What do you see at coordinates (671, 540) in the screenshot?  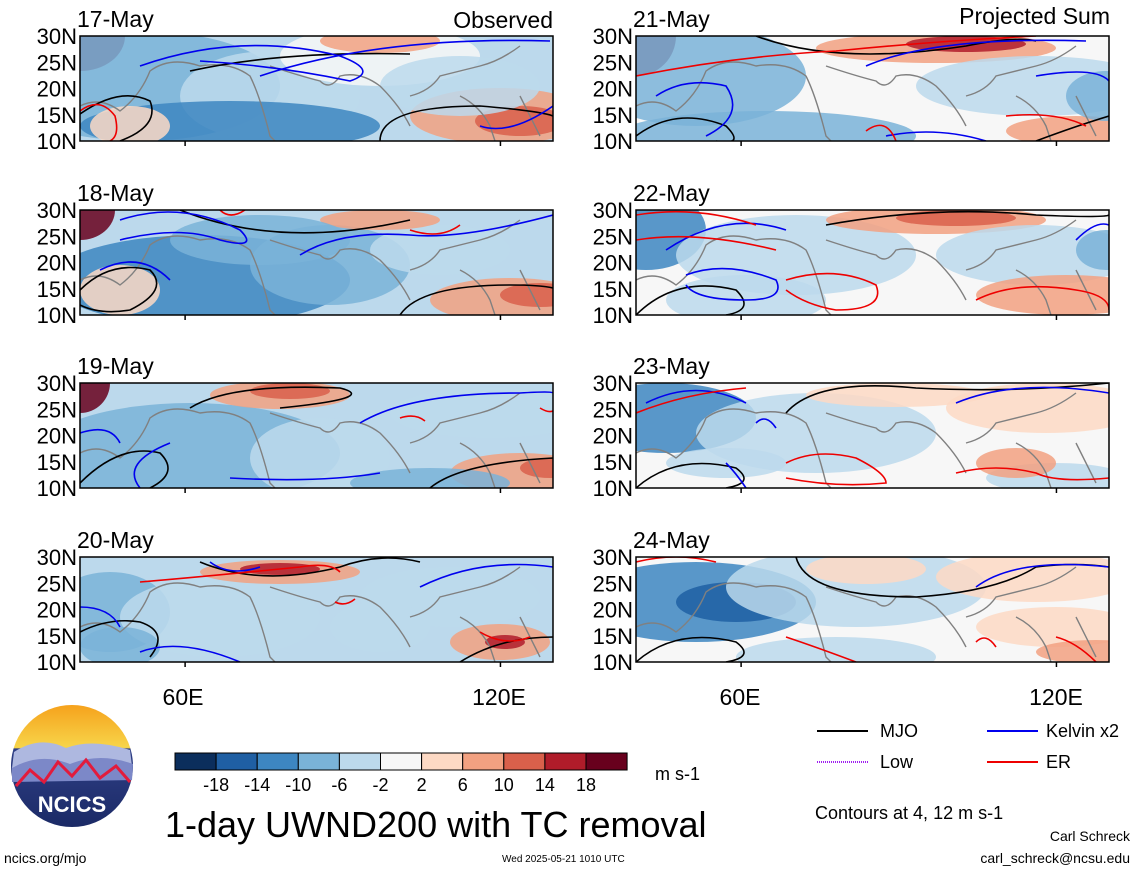 I see `panel-date-label: 24-May` at bounding box center [671, 540].